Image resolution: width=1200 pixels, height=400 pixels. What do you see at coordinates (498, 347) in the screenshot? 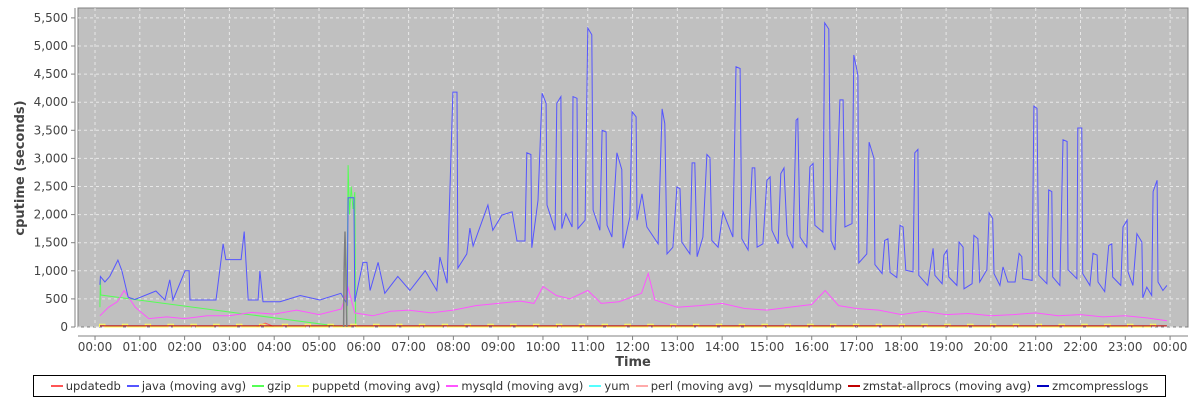
I see `x-tick-label: 09:00` at bounding box center [498, 347].